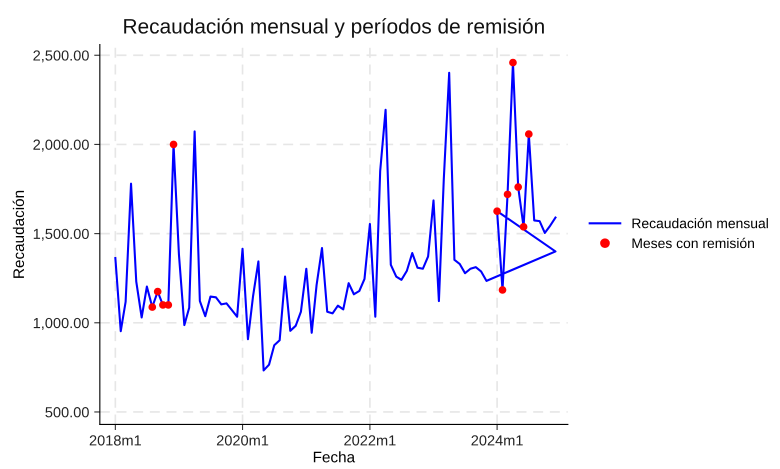 This screenshot has width=780, height=469. What do you see at coordinates (67, 412) in the screenshot?
I see `y-tick-label: 500.00` at bounding box center [67, 412].